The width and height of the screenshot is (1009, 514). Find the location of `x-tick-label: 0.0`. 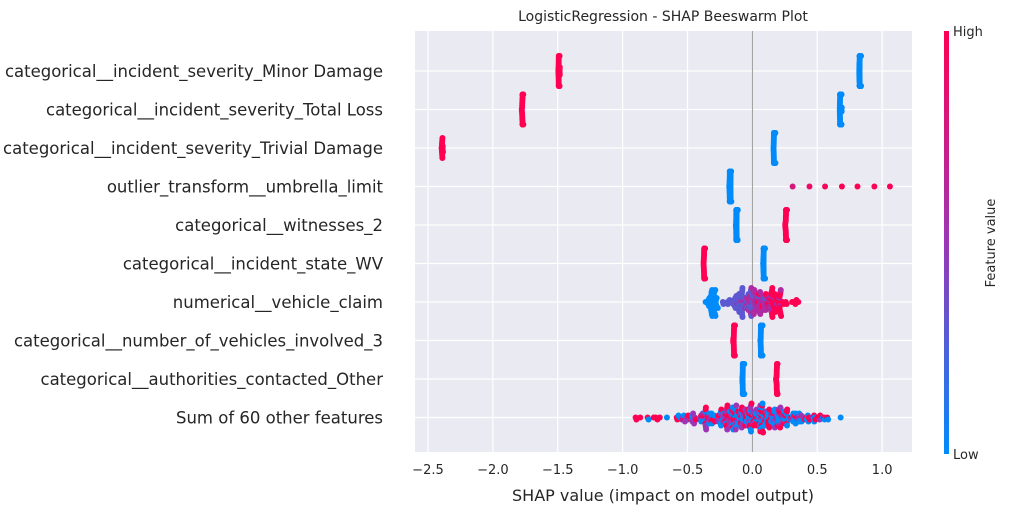

x-tick-label: 0.0 is located at coordinates (752, 470).